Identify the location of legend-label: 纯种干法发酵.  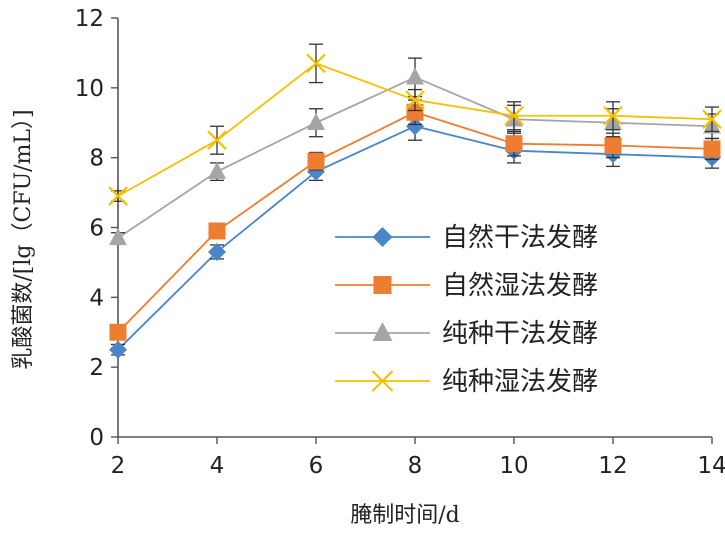
(520, 334).